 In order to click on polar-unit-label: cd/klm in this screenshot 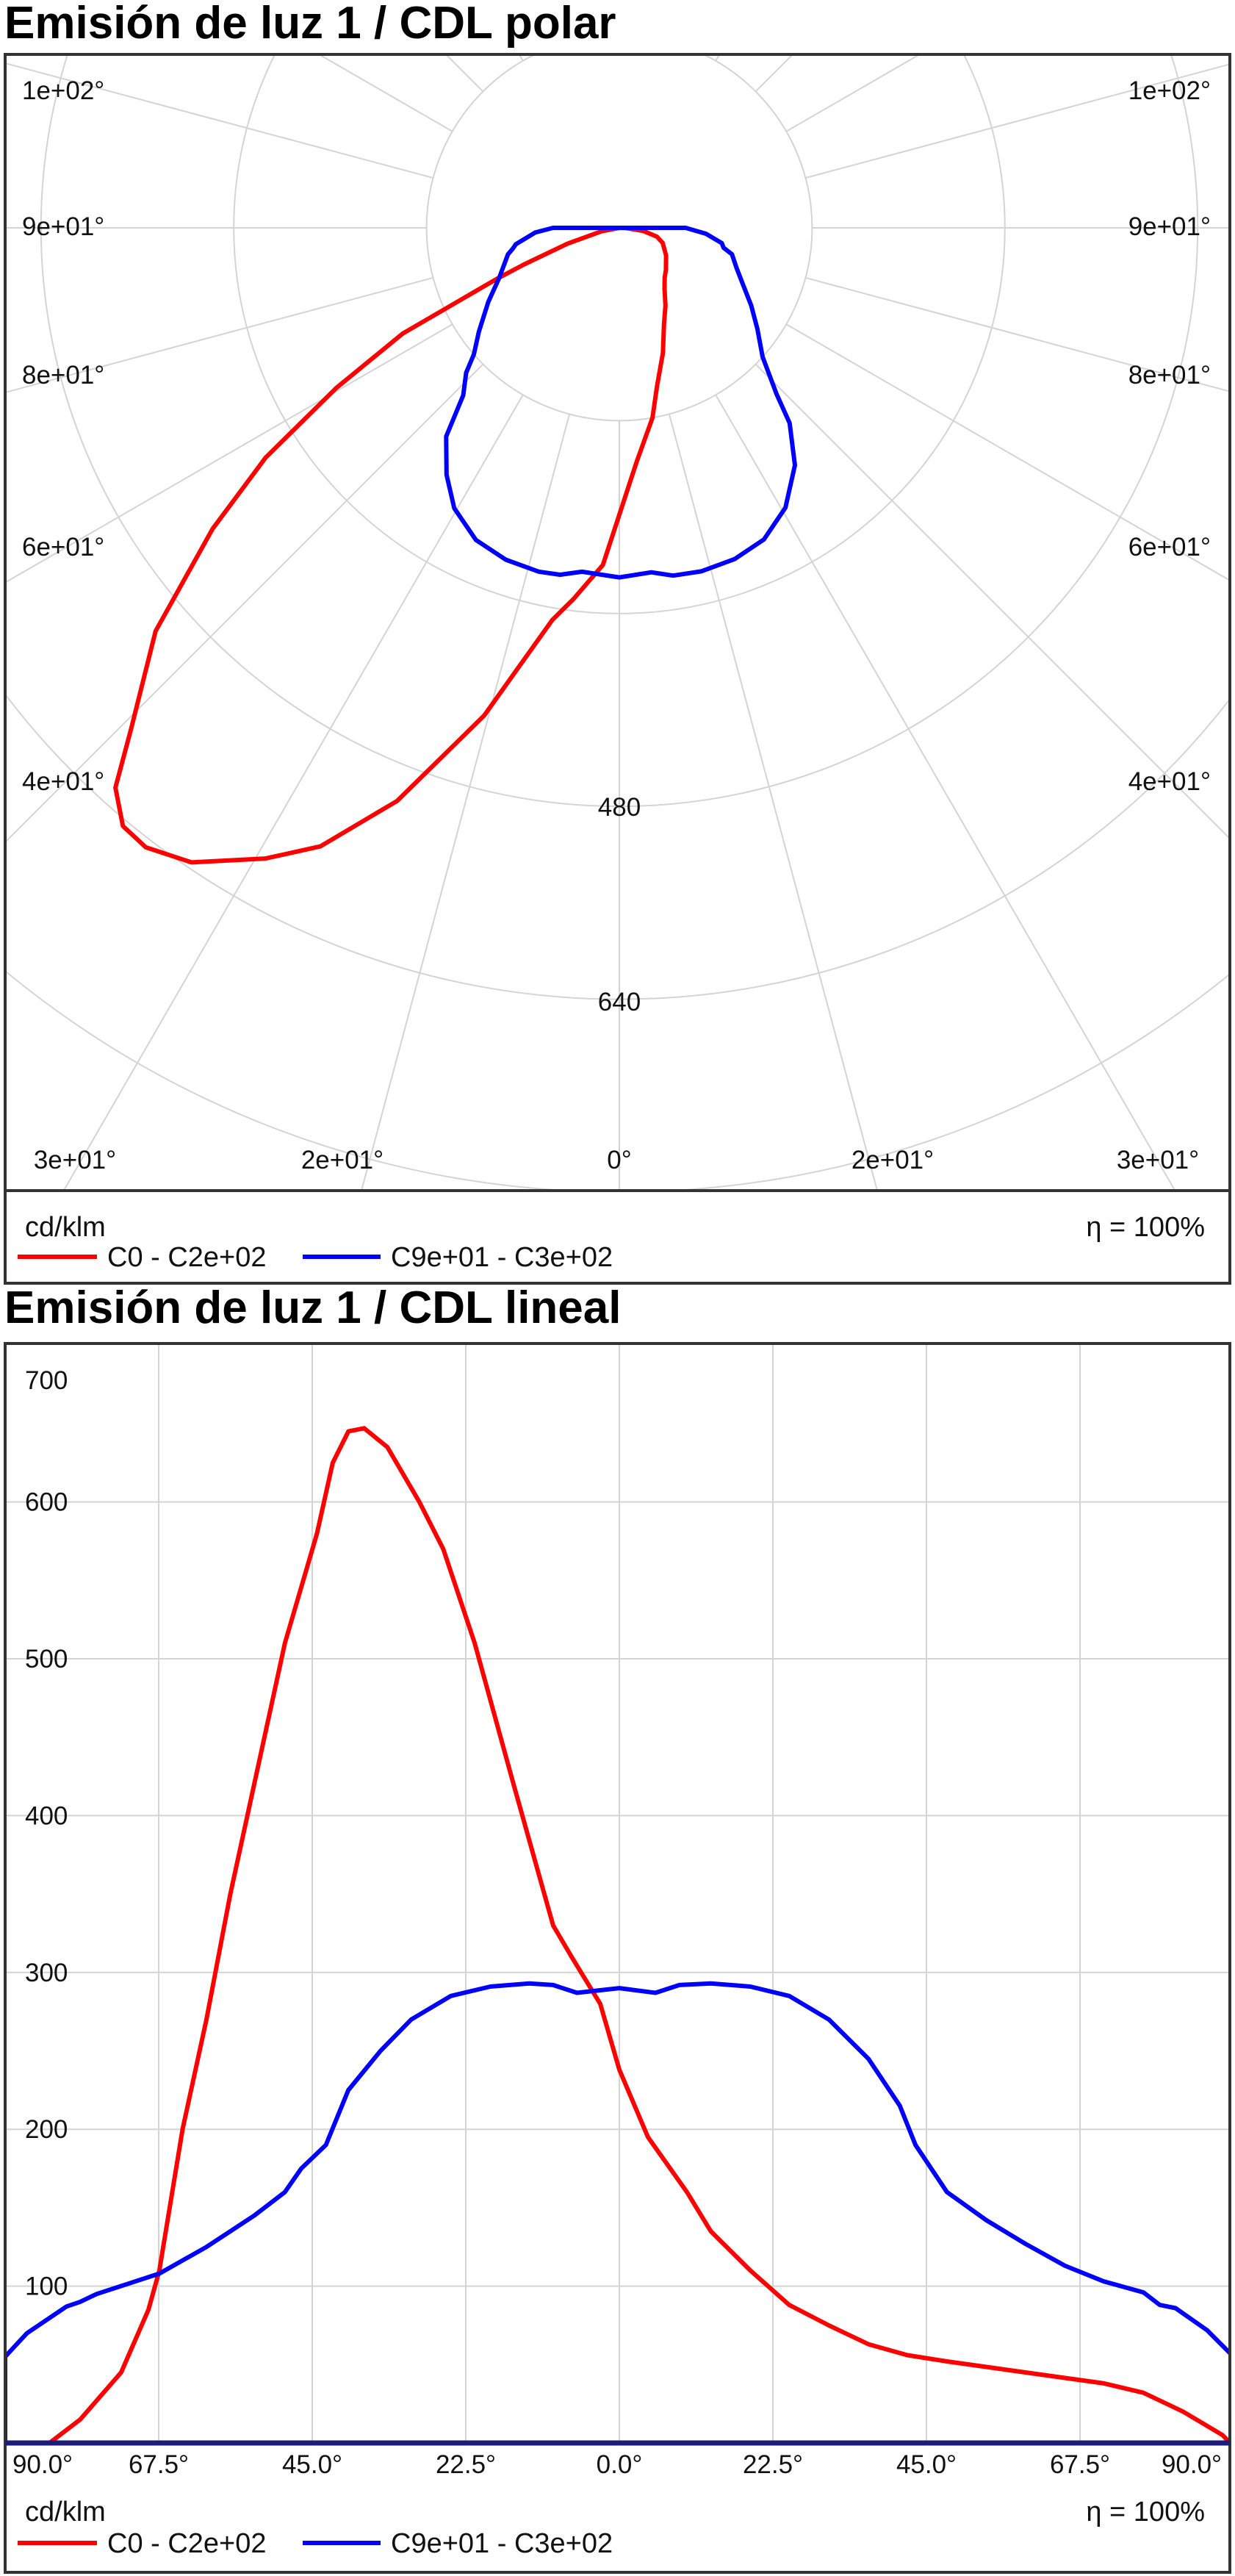, I will do `click(65, 1227)`.